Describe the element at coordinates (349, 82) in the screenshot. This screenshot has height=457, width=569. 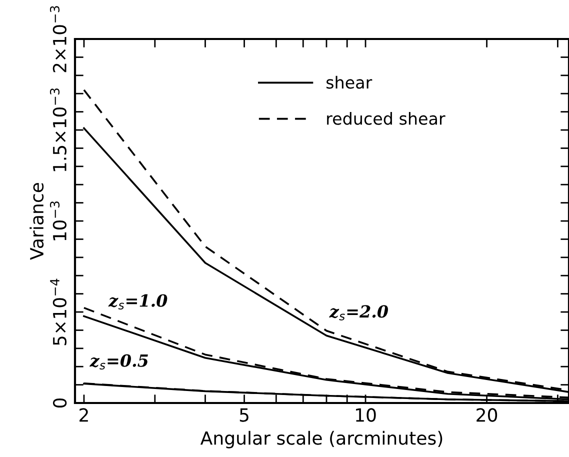
I see `legend-label: shear` at that location.